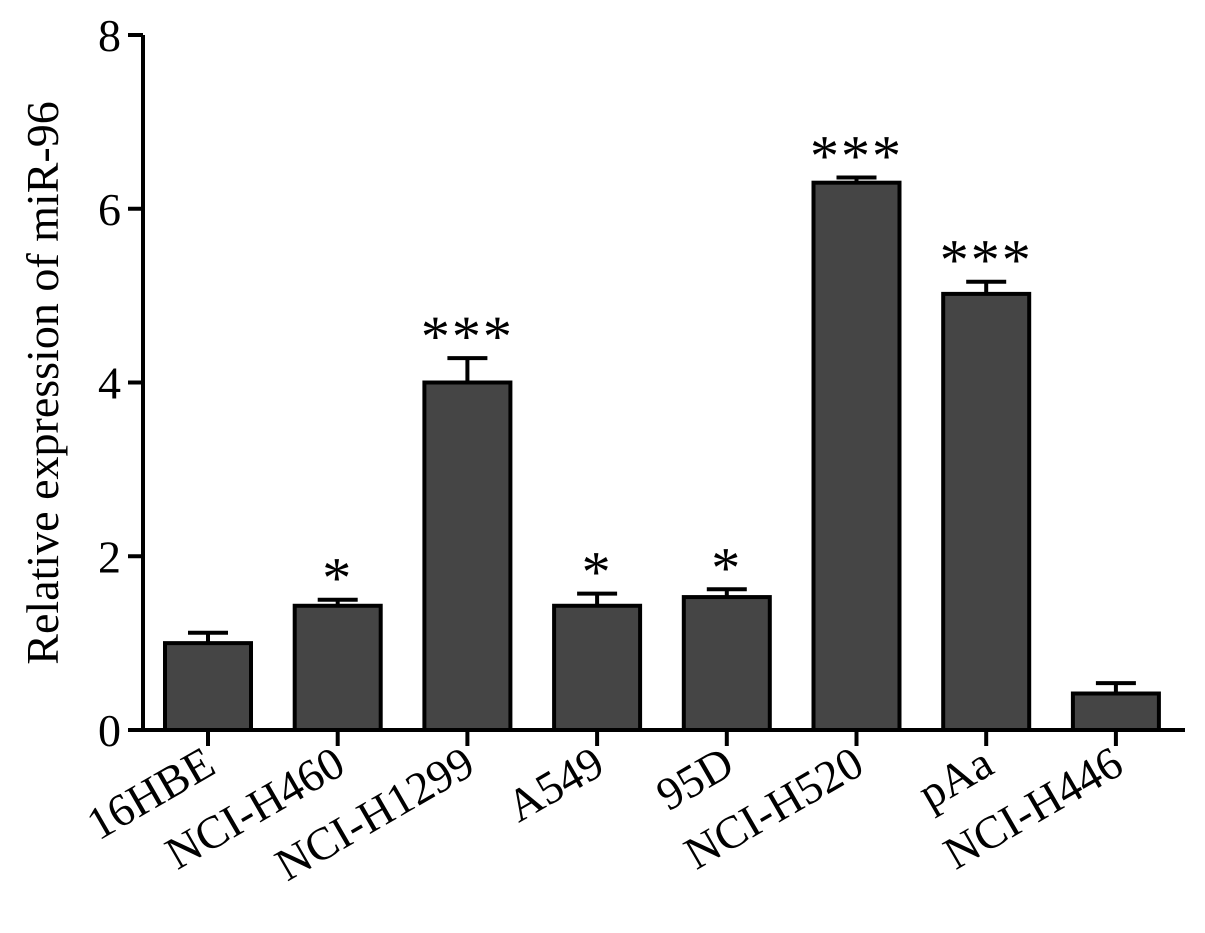 The width and height of the screenshot is (1205, 933). What do you see at coordinates (109, 35) in the screenshot?
I see `y-tick-label: 8` at bounding box center [109, 35].